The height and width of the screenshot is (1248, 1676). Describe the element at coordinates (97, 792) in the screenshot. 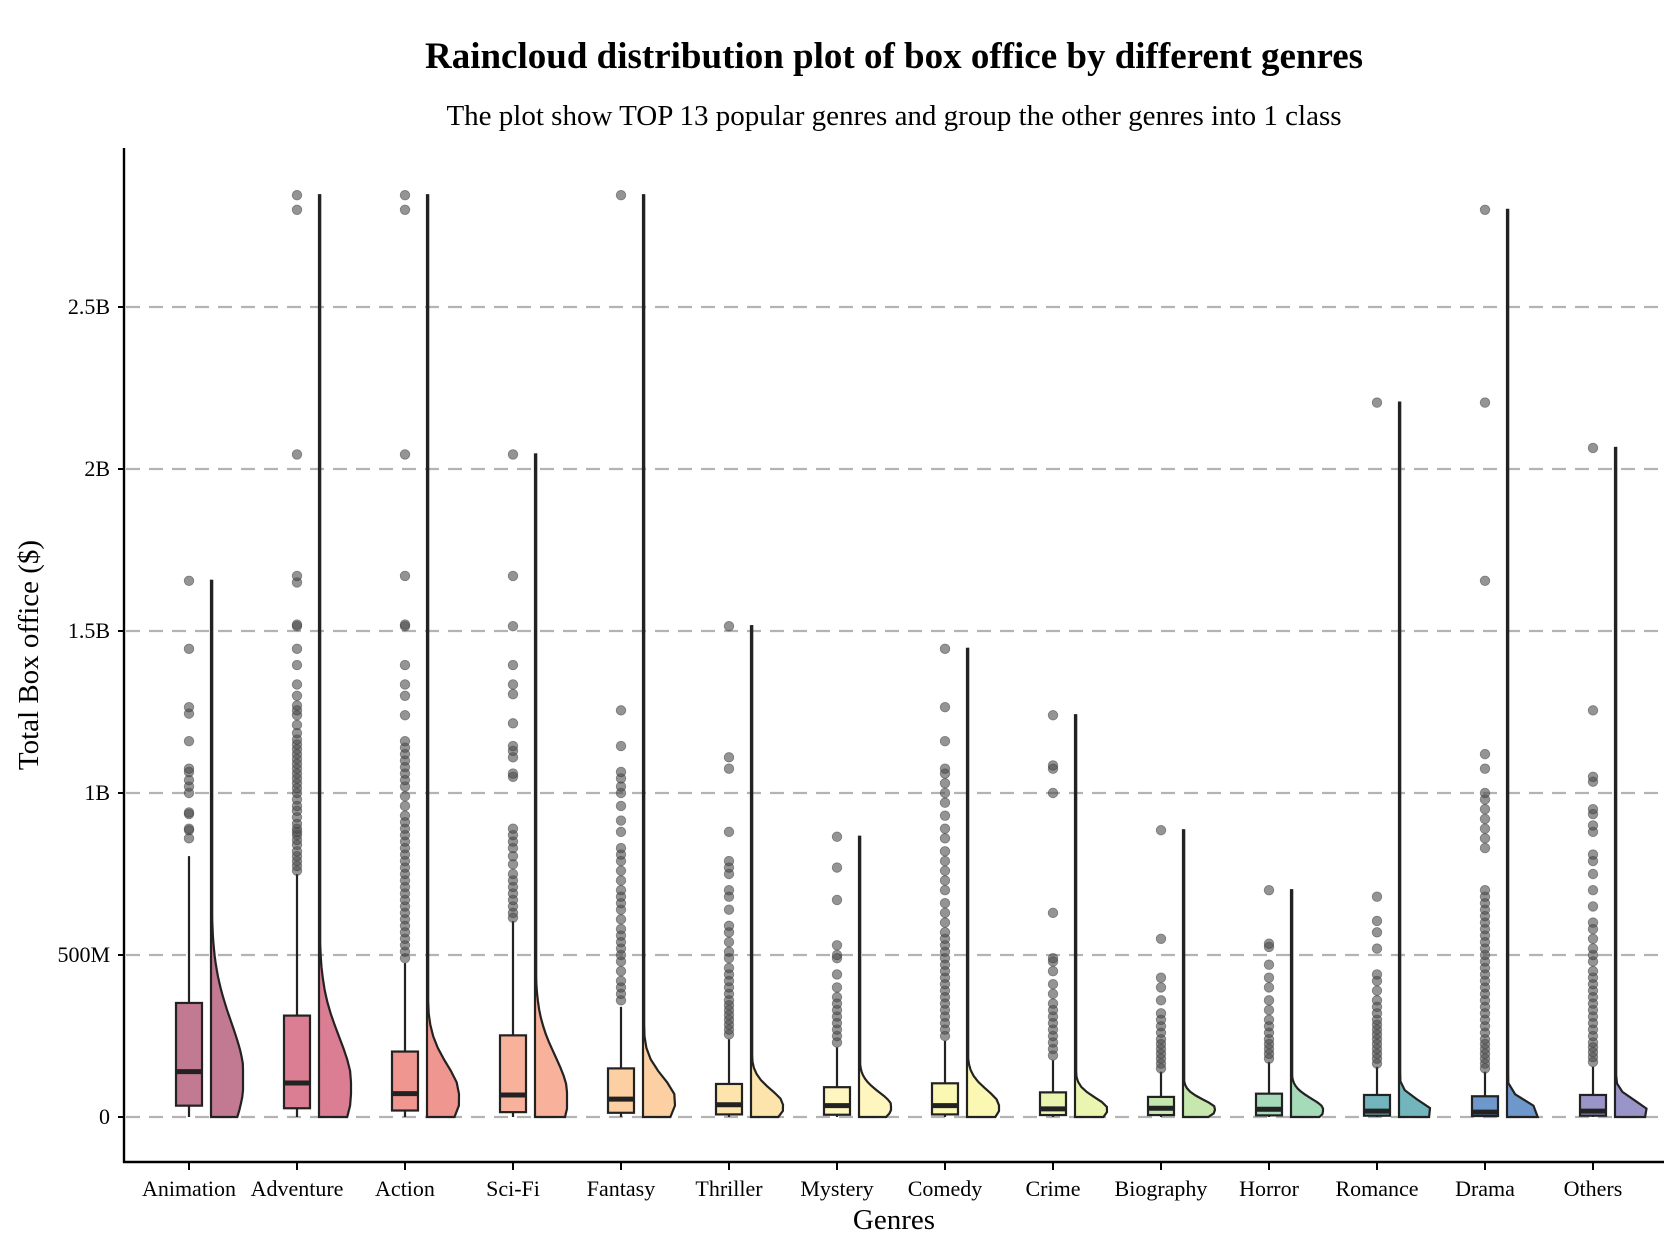

I see `y-tick-label-2: 1B` at that location.